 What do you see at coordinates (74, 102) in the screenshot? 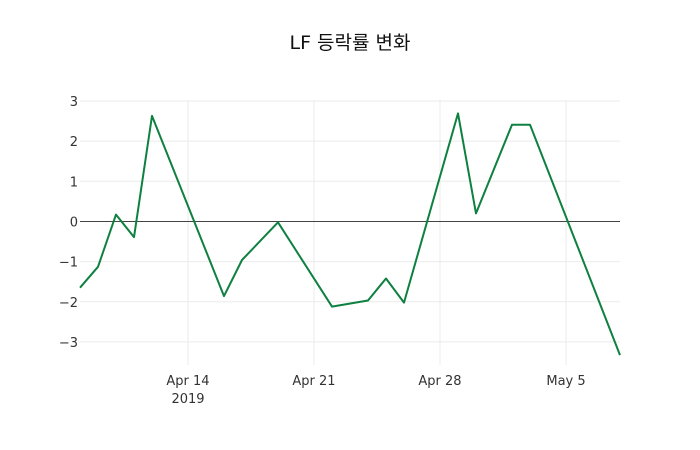
I see `y-tick-label: 3` at bounding box center [74, 102].